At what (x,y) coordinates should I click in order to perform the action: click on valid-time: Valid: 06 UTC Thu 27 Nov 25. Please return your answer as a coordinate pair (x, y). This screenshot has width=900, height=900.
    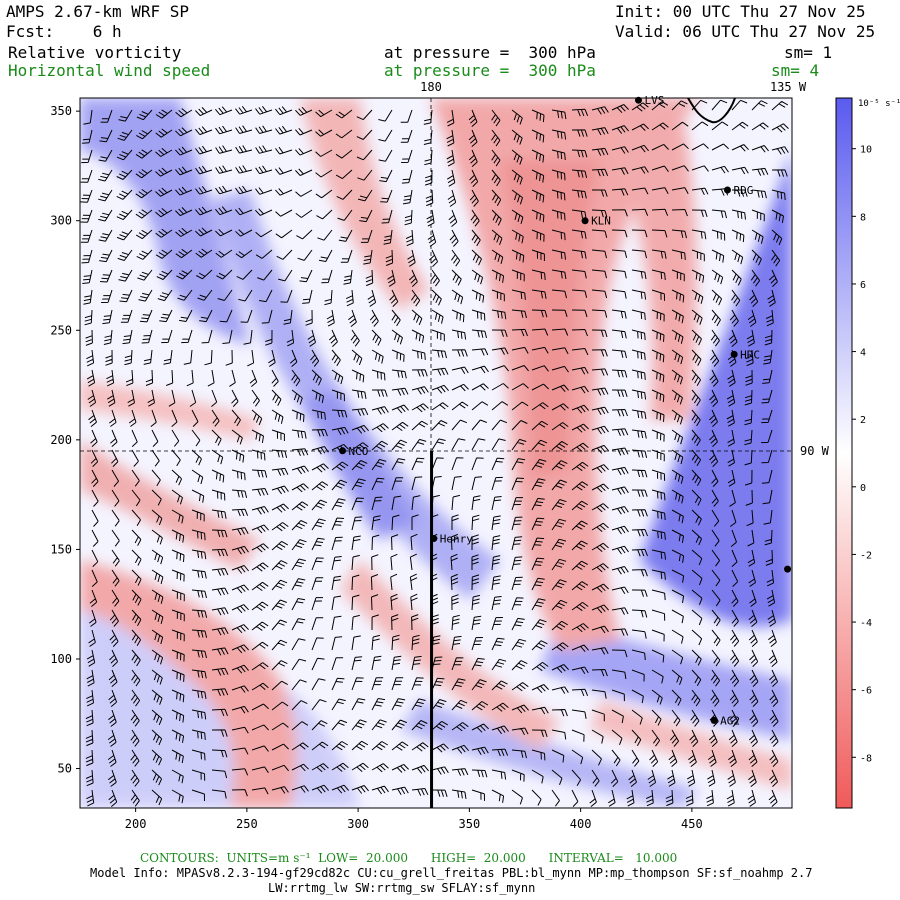
    Looking at the image, I should click on (745, 31).